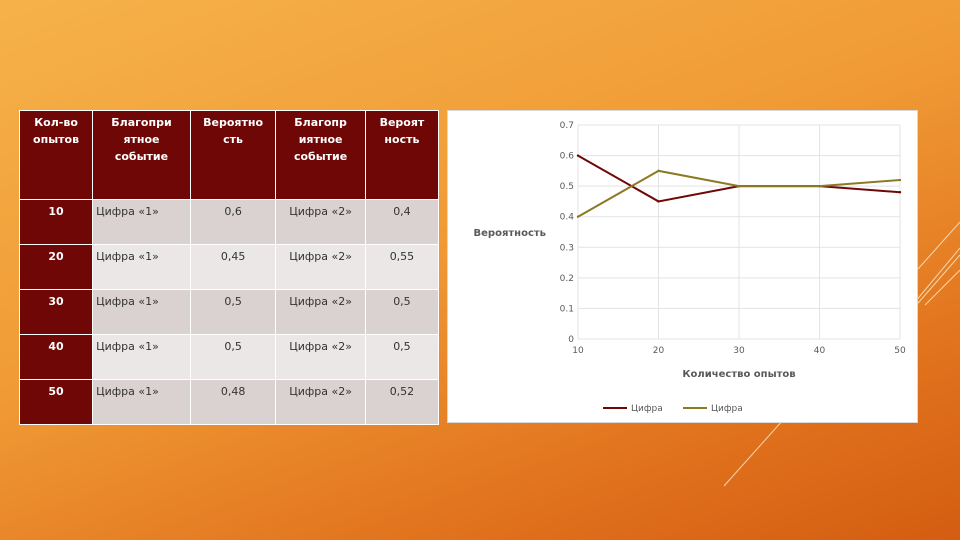  What do you see at coordinates (320, 155) in the screenshot?
I see `header-event-2: Благопр иятное событие` at bounding box center [320, 155].